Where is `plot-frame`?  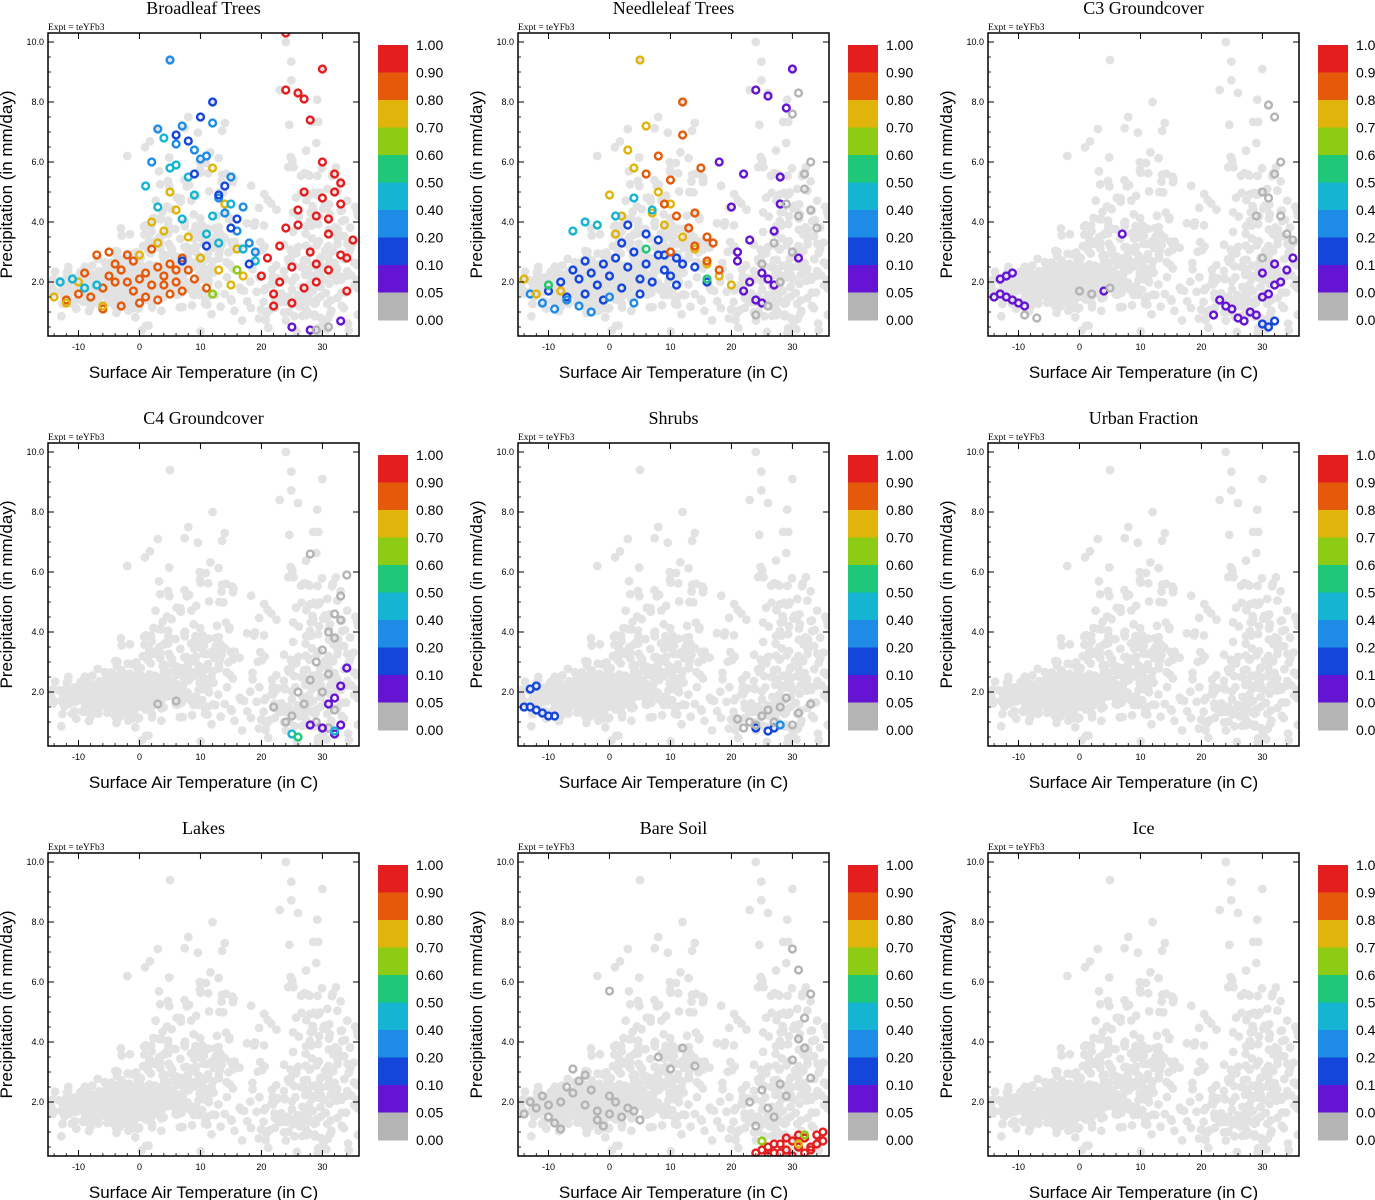
plot-frame is located at coordinates (673, 184).